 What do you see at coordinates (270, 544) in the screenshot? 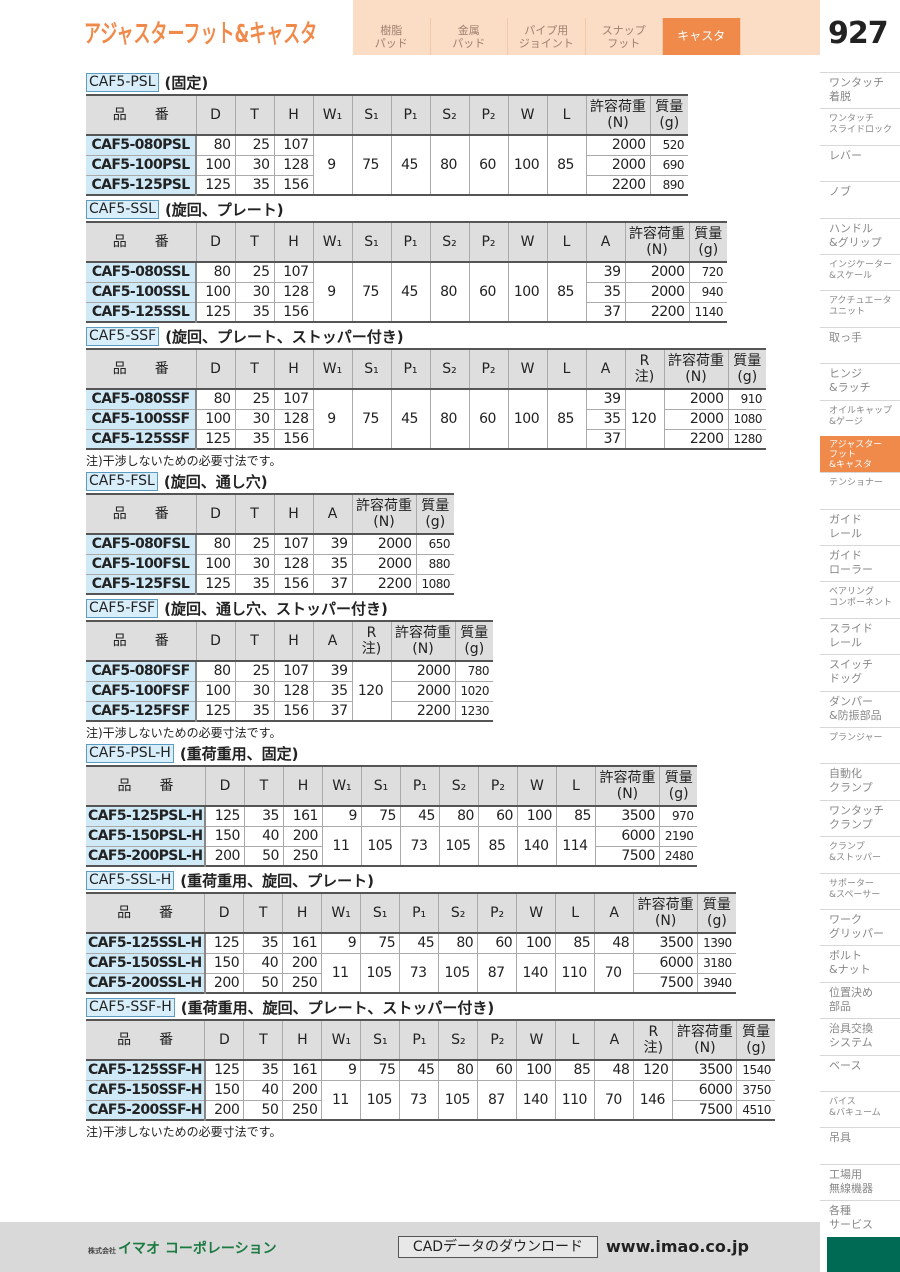
I see `table-row: CAF5-080FSL 80 25 107 39 2000 650` at bounding box center [270, 544].